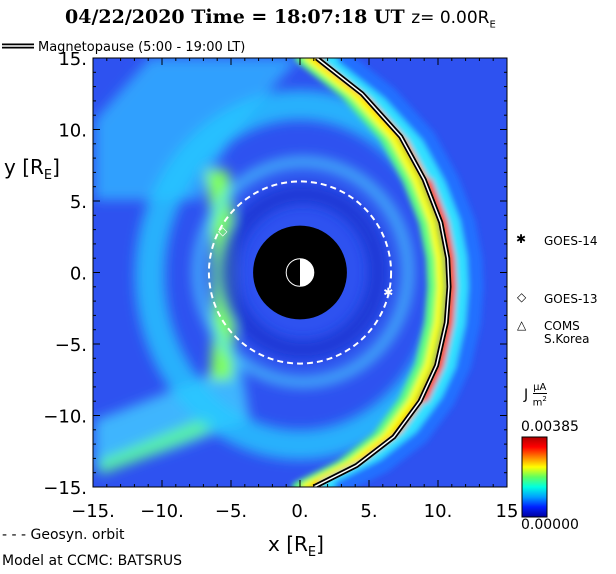 This screenshot has height=574, width=616. Describe the element at coordinates (438, 511) in the screenshot. I see `x-tick-label: 10.` at that location.